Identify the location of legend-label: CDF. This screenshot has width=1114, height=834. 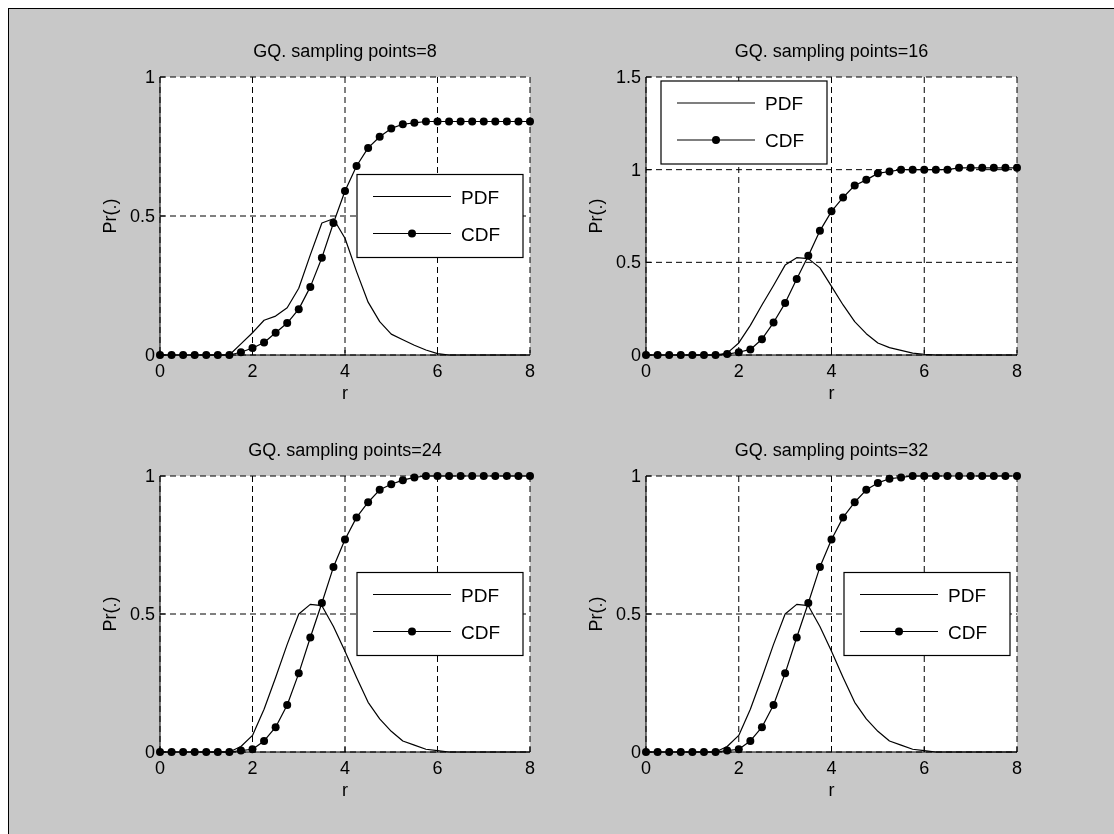
(481, 234).